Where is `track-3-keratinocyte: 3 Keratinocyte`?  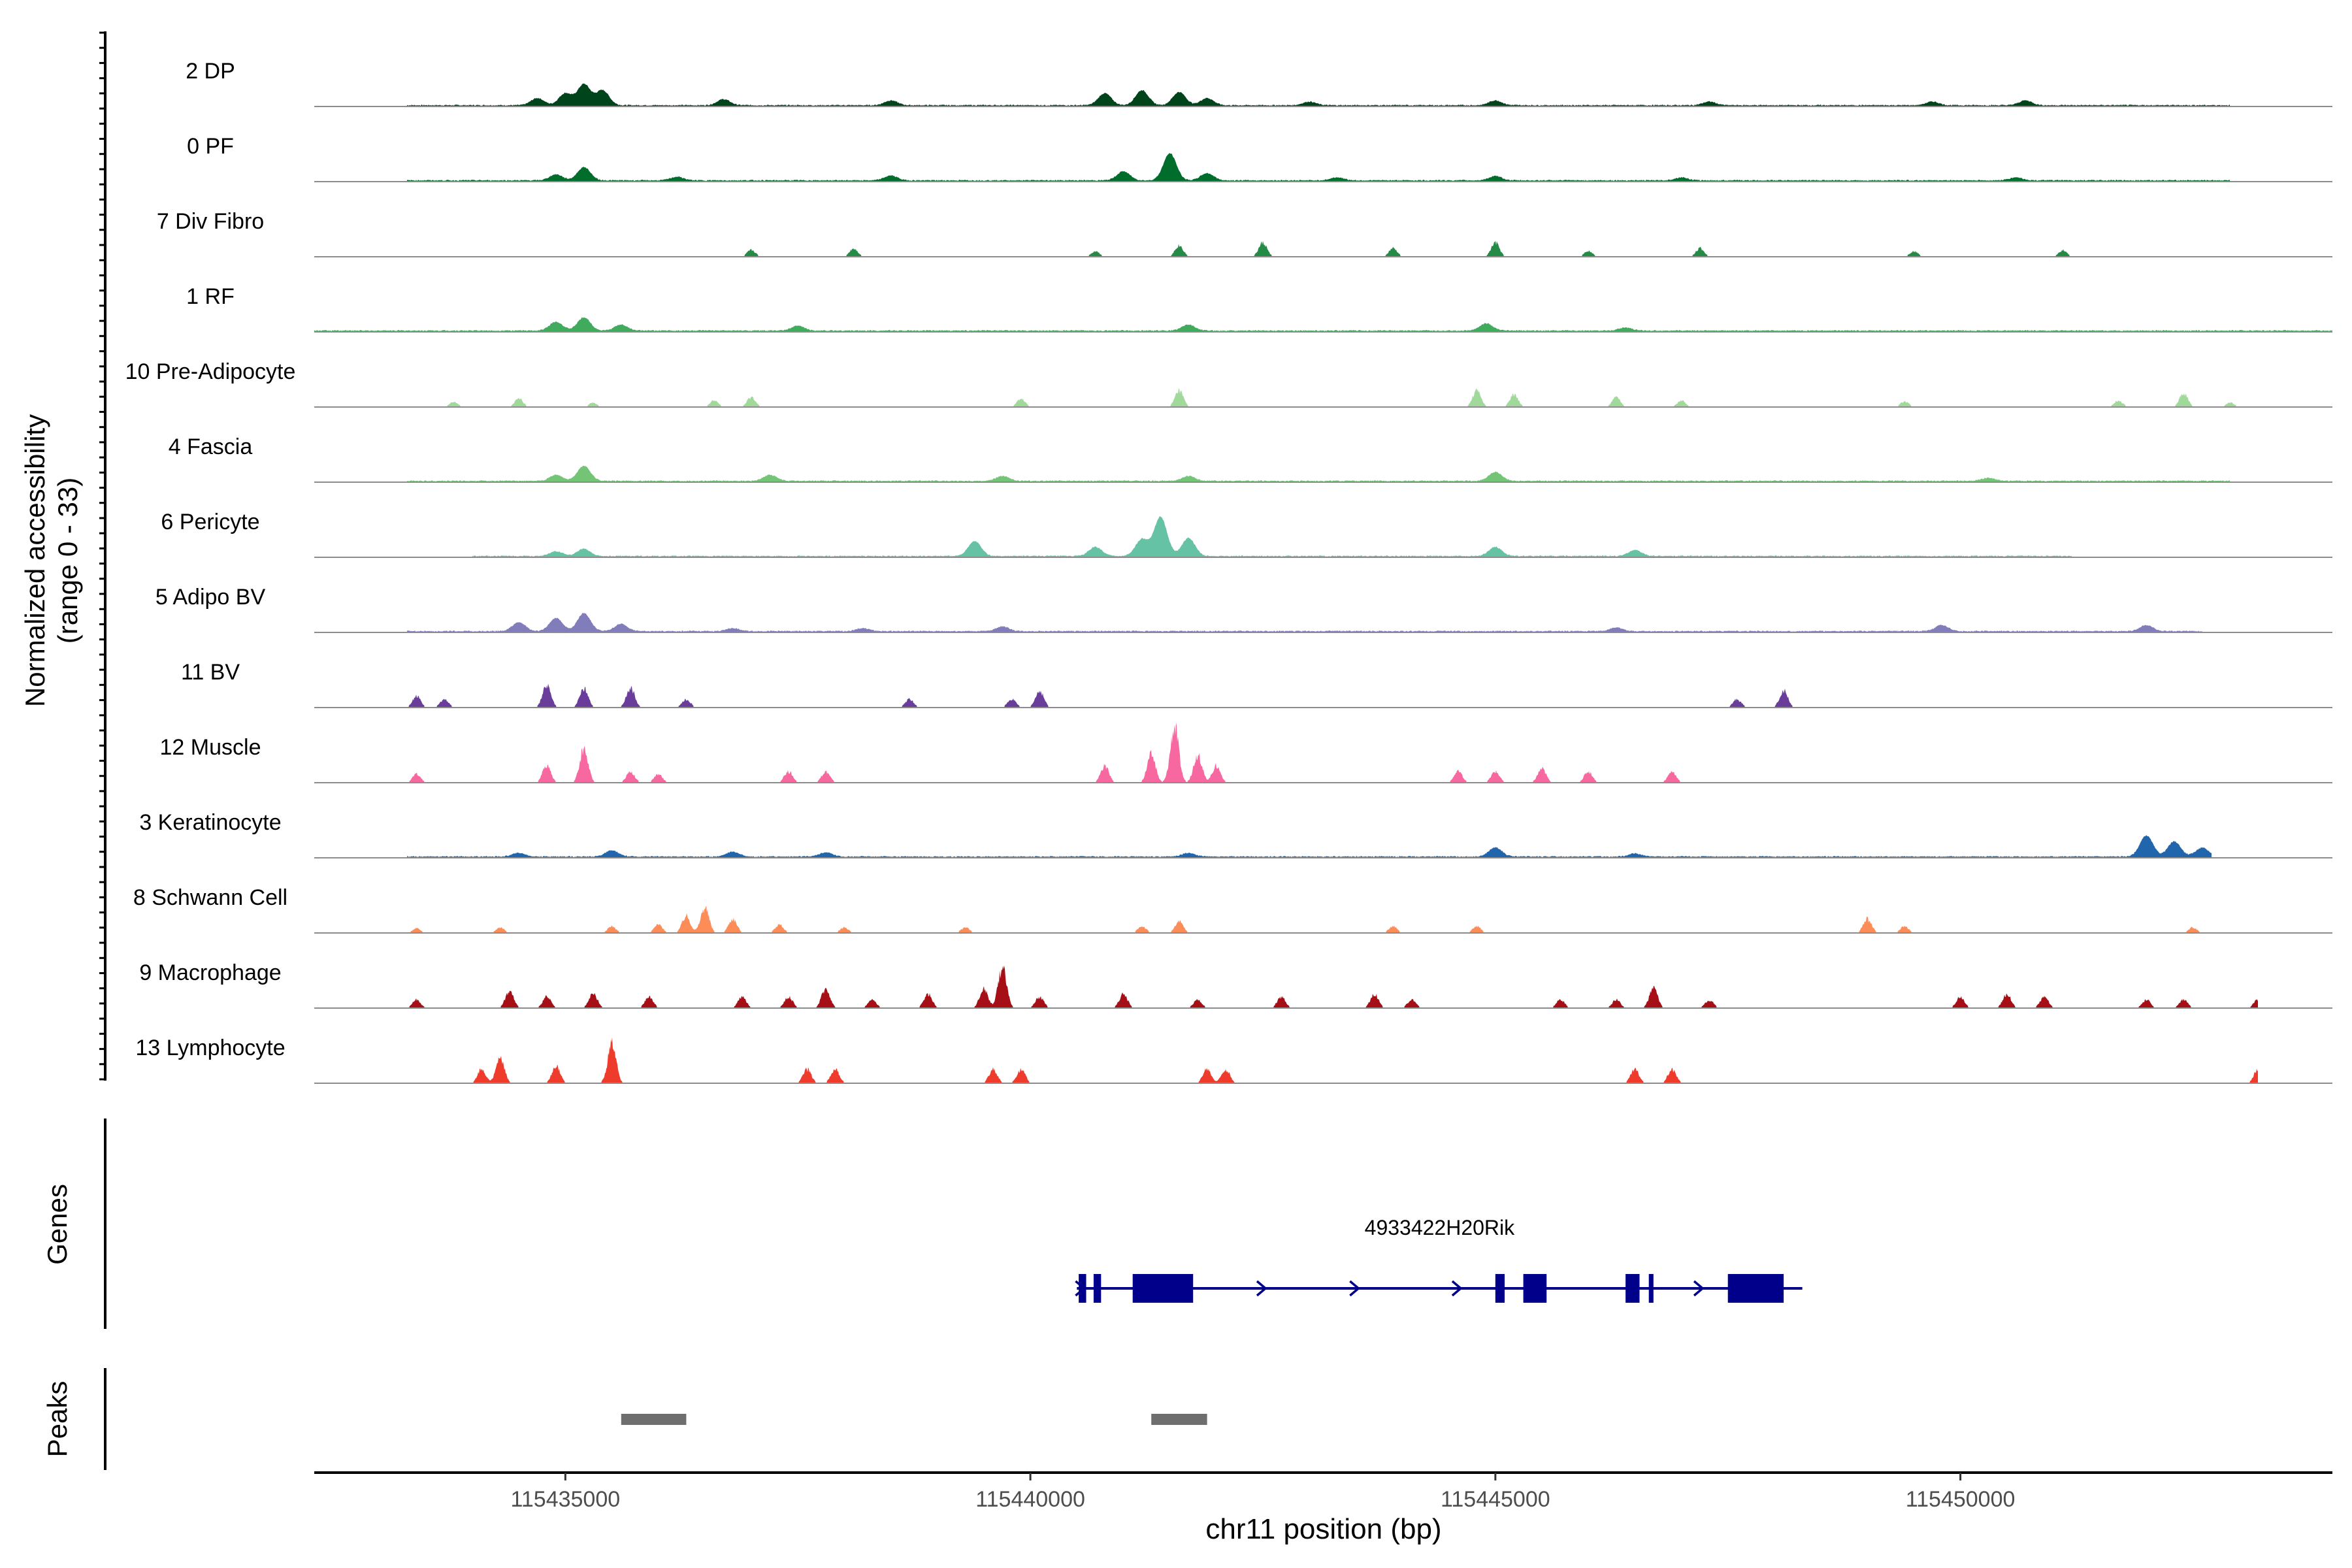 track-3-keratinocyte: 3 Keratinocyte is located at coordinates (1235, 834).